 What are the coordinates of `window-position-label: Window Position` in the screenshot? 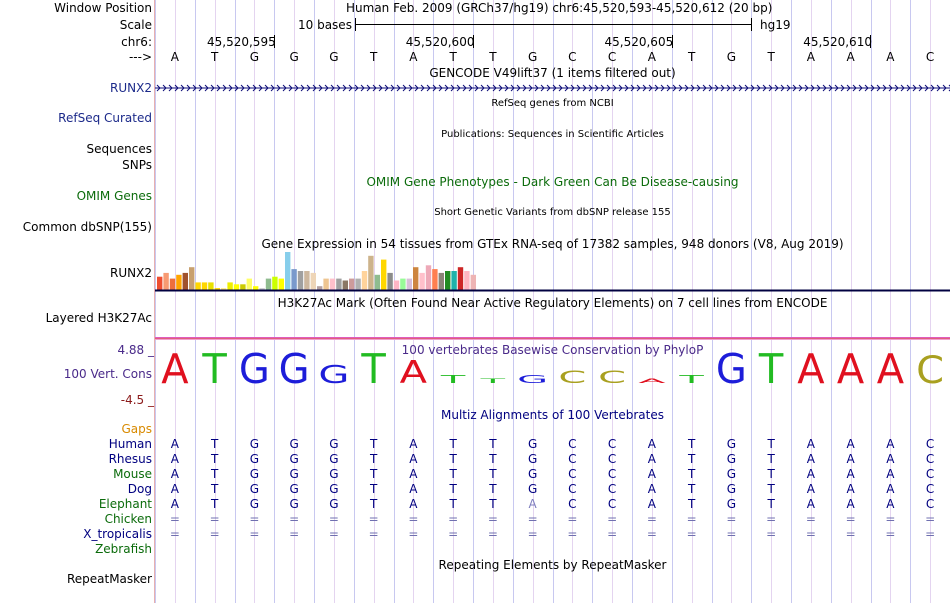 It's located at (103, 8).